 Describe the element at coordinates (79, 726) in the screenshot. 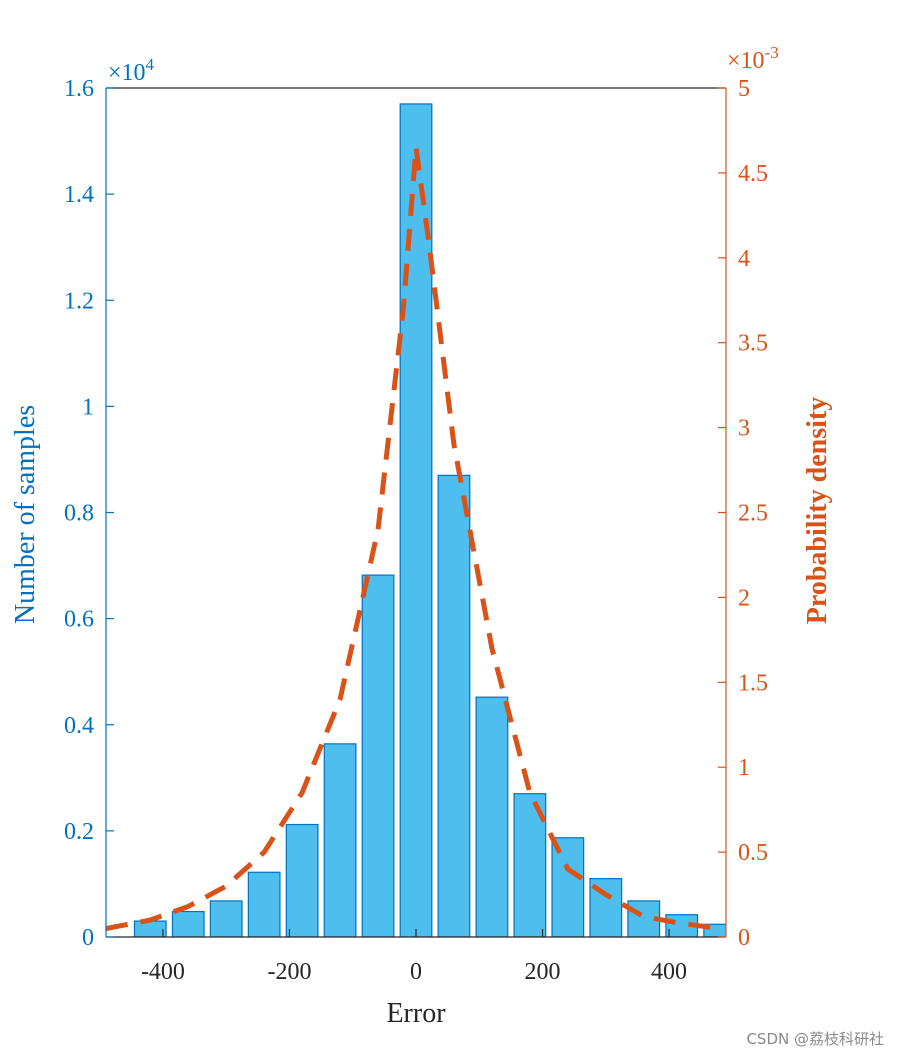

I see `y-left-tick-label: 0.4` at that location.